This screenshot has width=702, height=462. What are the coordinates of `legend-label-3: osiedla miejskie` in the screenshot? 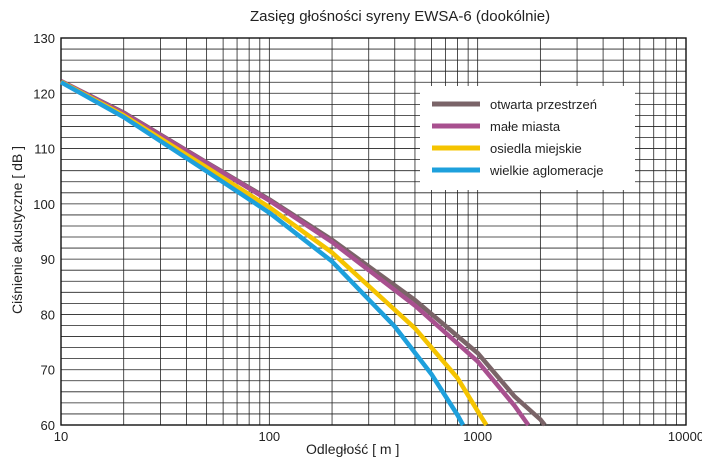 It's located at (536, 148).